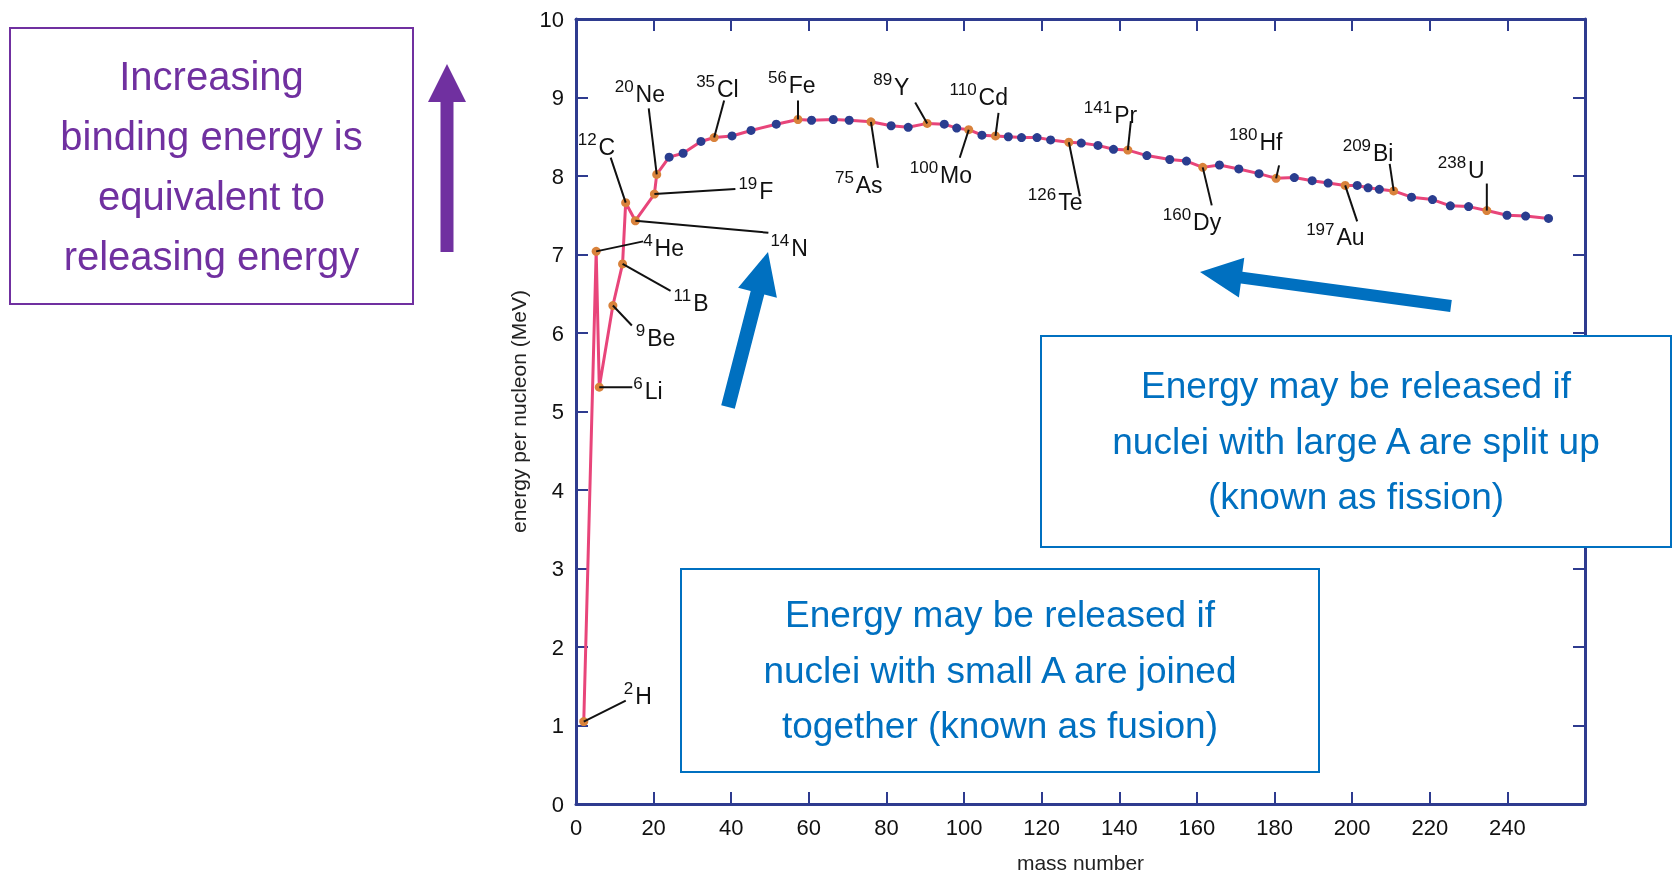  I want to click on x-tick-label: 180, so click(1274, 827).